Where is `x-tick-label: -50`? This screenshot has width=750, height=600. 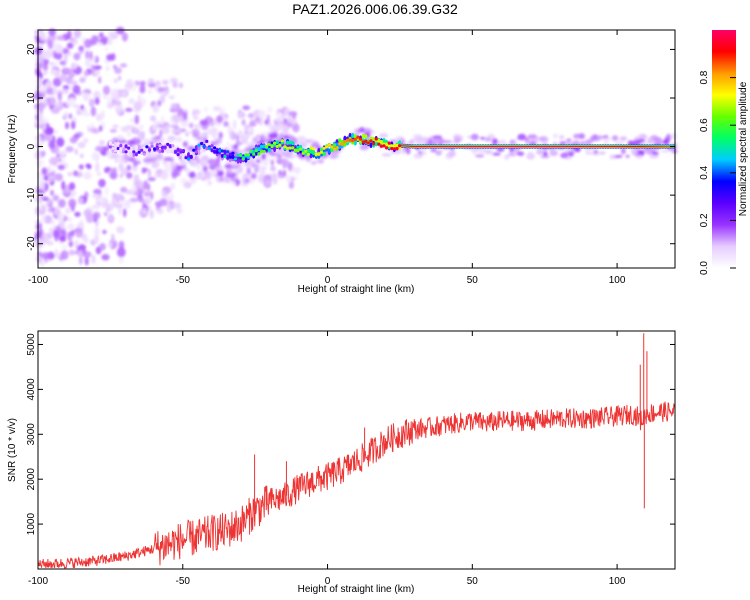 x-tick-label: -50 is located at coordinates (183, 280).